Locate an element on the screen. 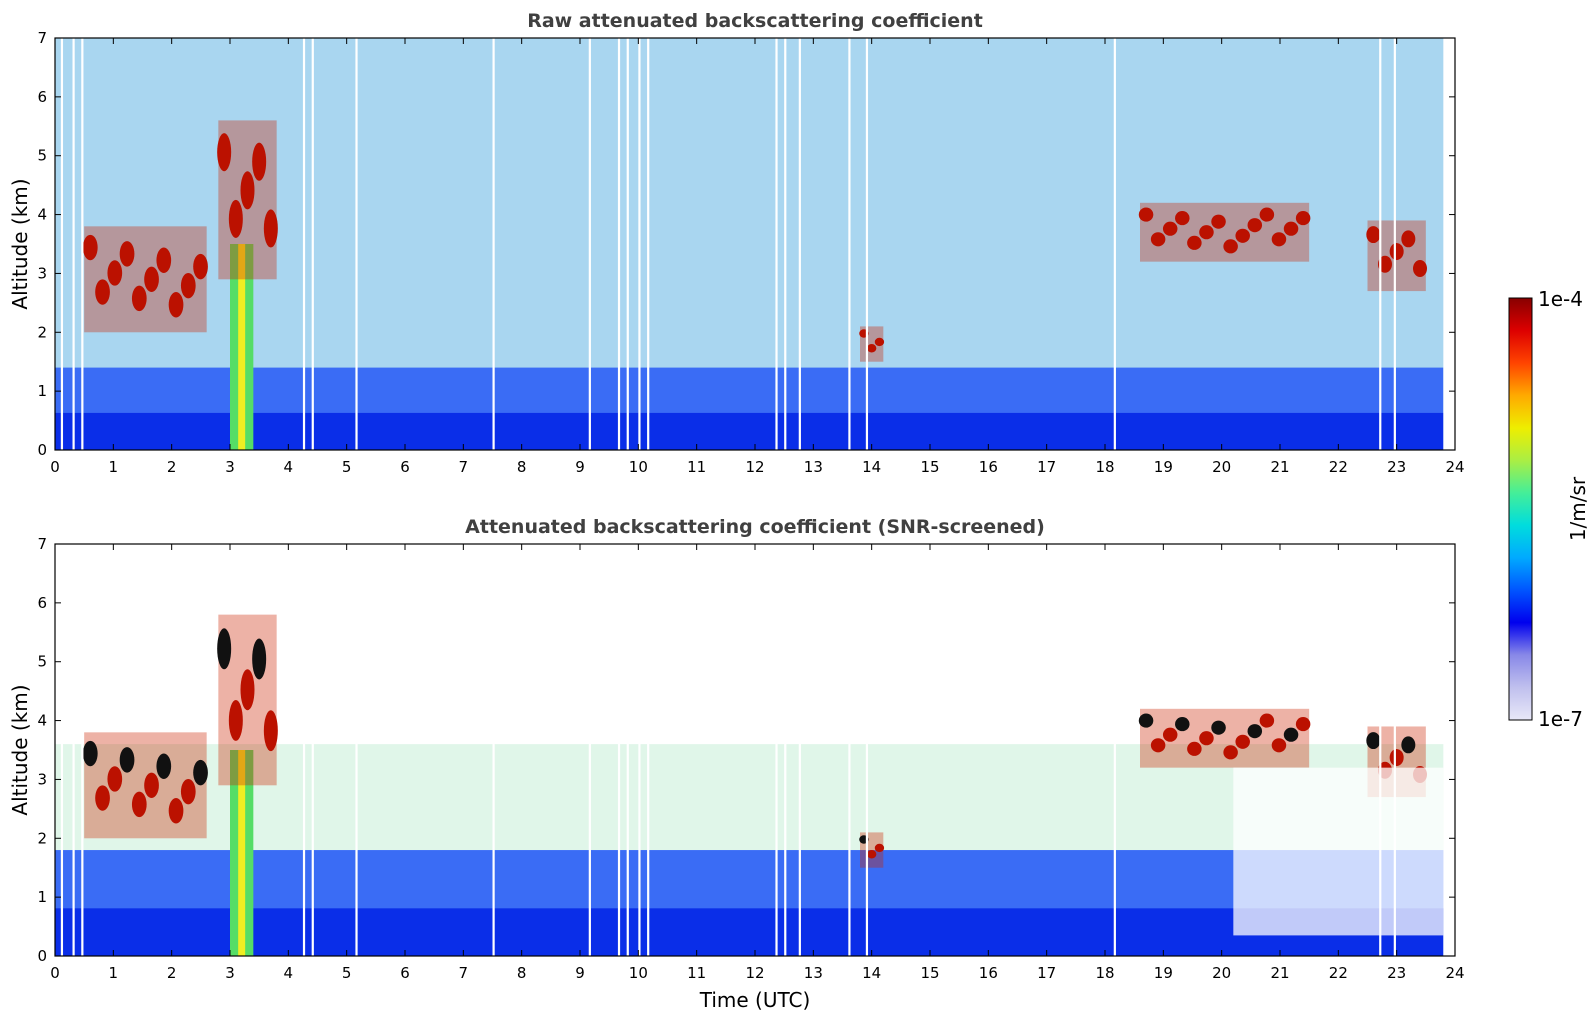  x-tick-label: 4 is located at coordinates (289, 973).